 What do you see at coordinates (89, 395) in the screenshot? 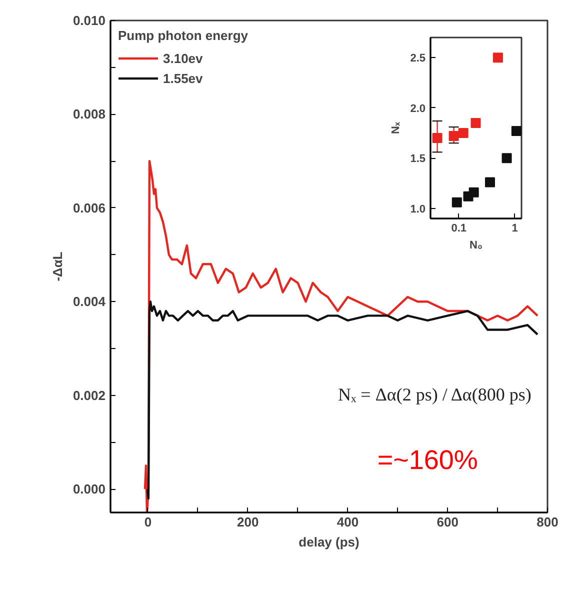
I see `y-tick-label: 0.002` at bounding box center [89, 395].